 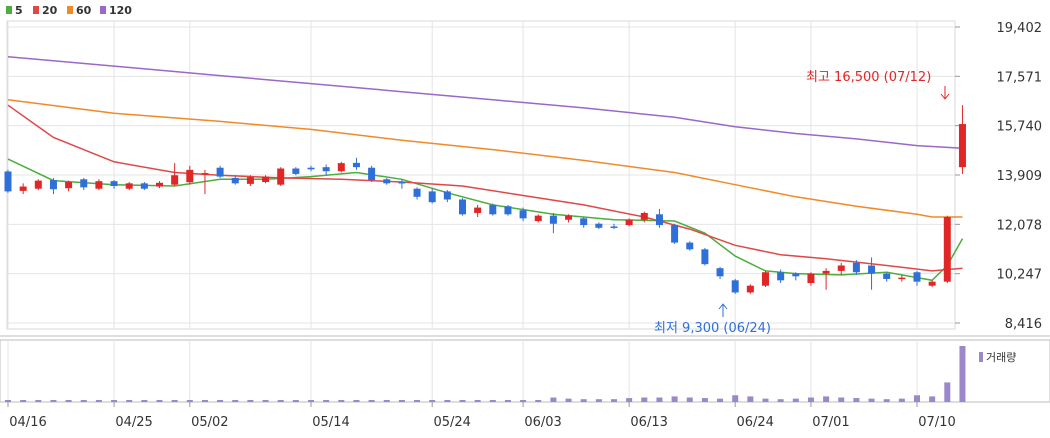 What do you see at coordinates (830, 422) in the screenshot?
I see `x-tick-label: 07/01` at bounding box center [830, 422].